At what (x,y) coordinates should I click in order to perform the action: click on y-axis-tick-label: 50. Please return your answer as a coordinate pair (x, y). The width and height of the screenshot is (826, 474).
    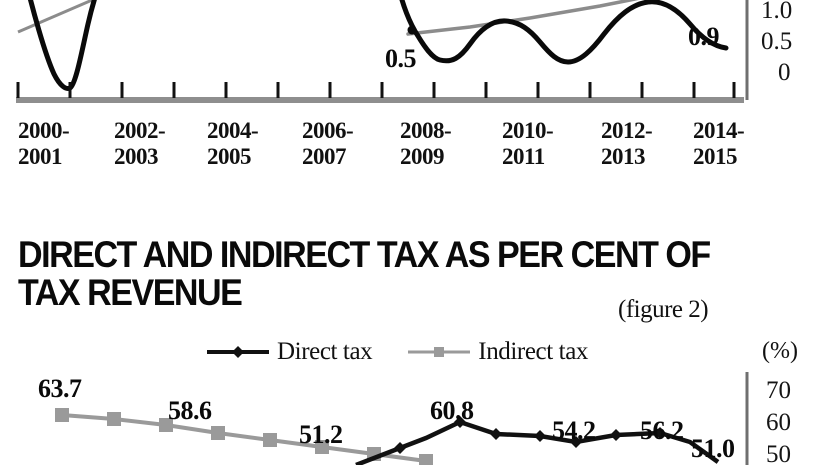
    Looking at the image, I should click on (778, 454).